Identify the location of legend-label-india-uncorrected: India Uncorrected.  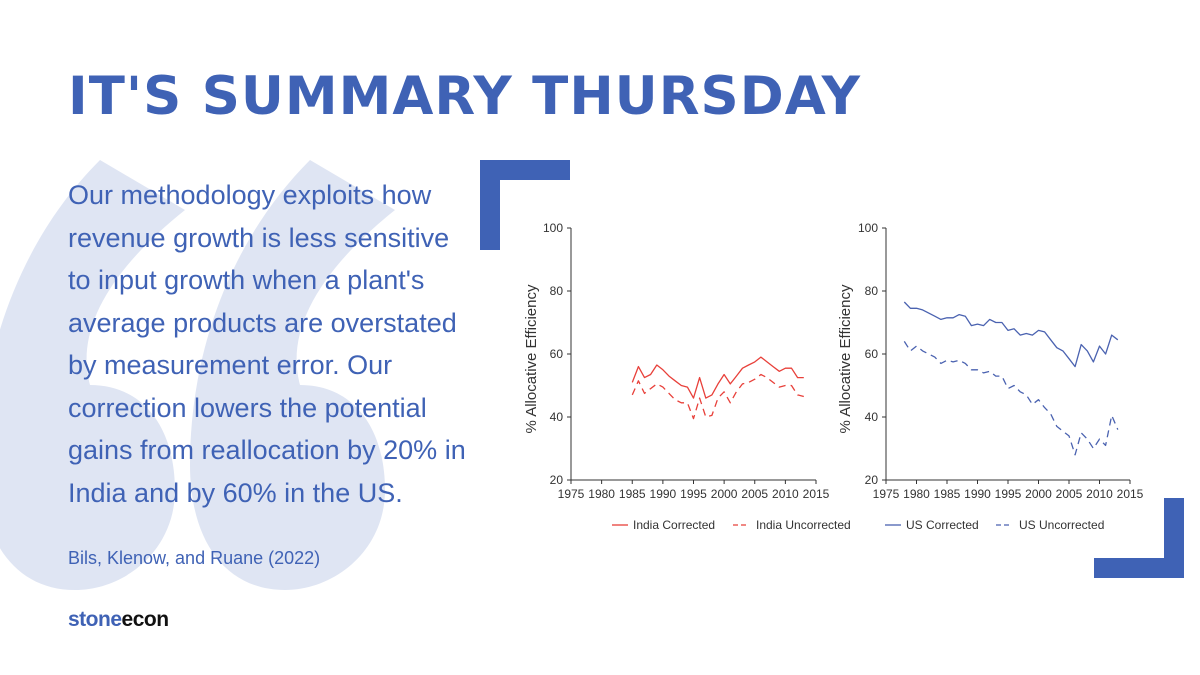
(803, 525).